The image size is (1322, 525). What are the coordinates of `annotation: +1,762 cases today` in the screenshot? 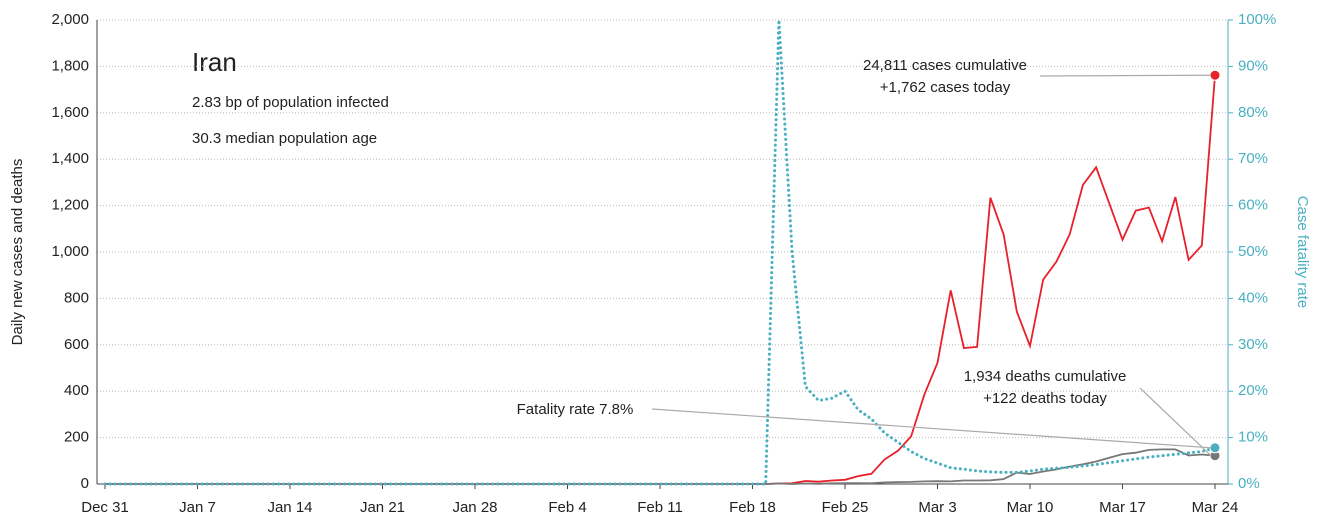 It's located at (945, 87).